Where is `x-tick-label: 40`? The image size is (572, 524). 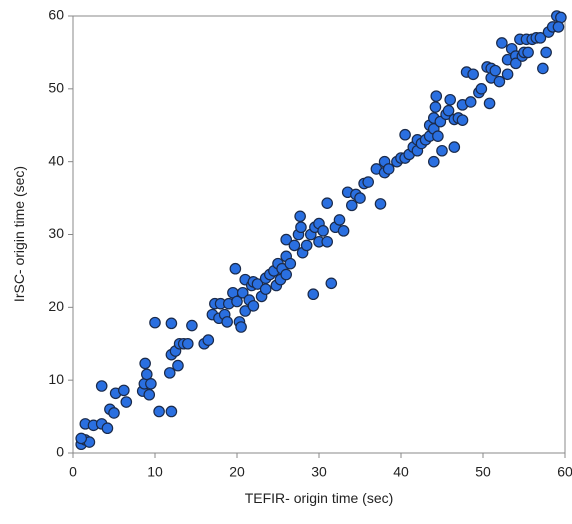 x-tick-label: 40 is located at coordinates (401, 472).